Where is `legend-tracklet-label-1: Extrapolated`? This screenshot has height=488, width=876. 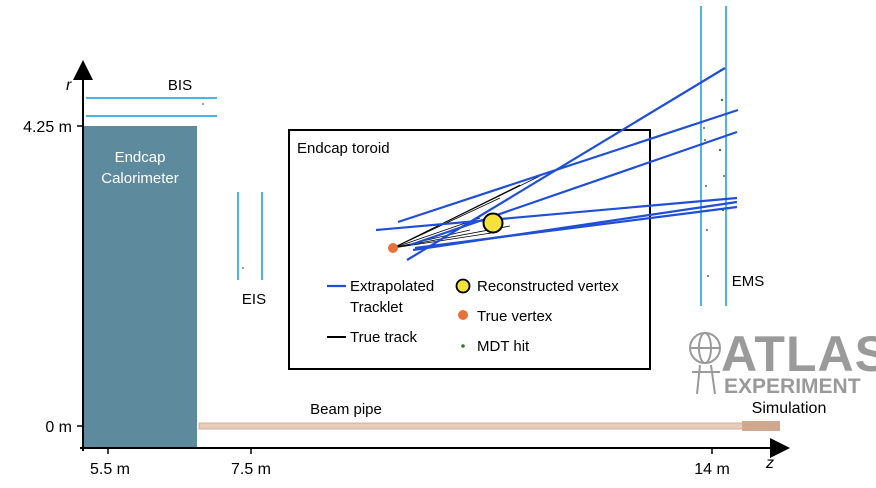 legend-tracklet-label-1: Extrapolated is located at coordinates (392, 286).